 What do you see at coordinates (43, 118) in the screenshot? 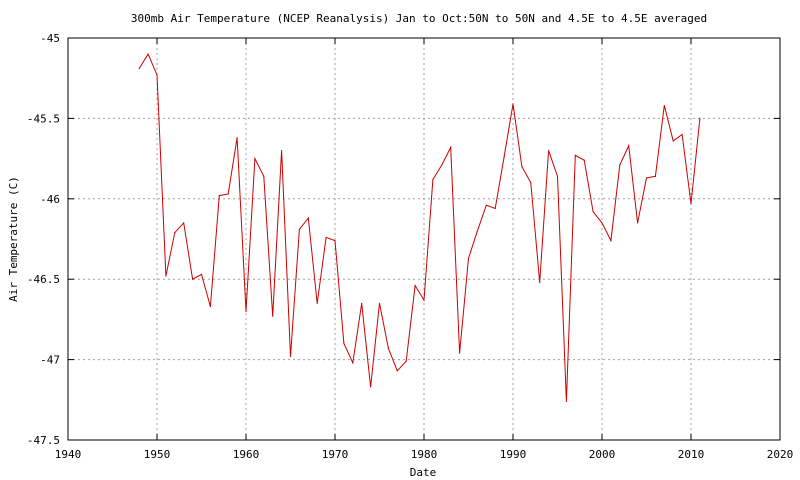
I see `y-tick-label: -45.5` at bounding box center [43, 118].